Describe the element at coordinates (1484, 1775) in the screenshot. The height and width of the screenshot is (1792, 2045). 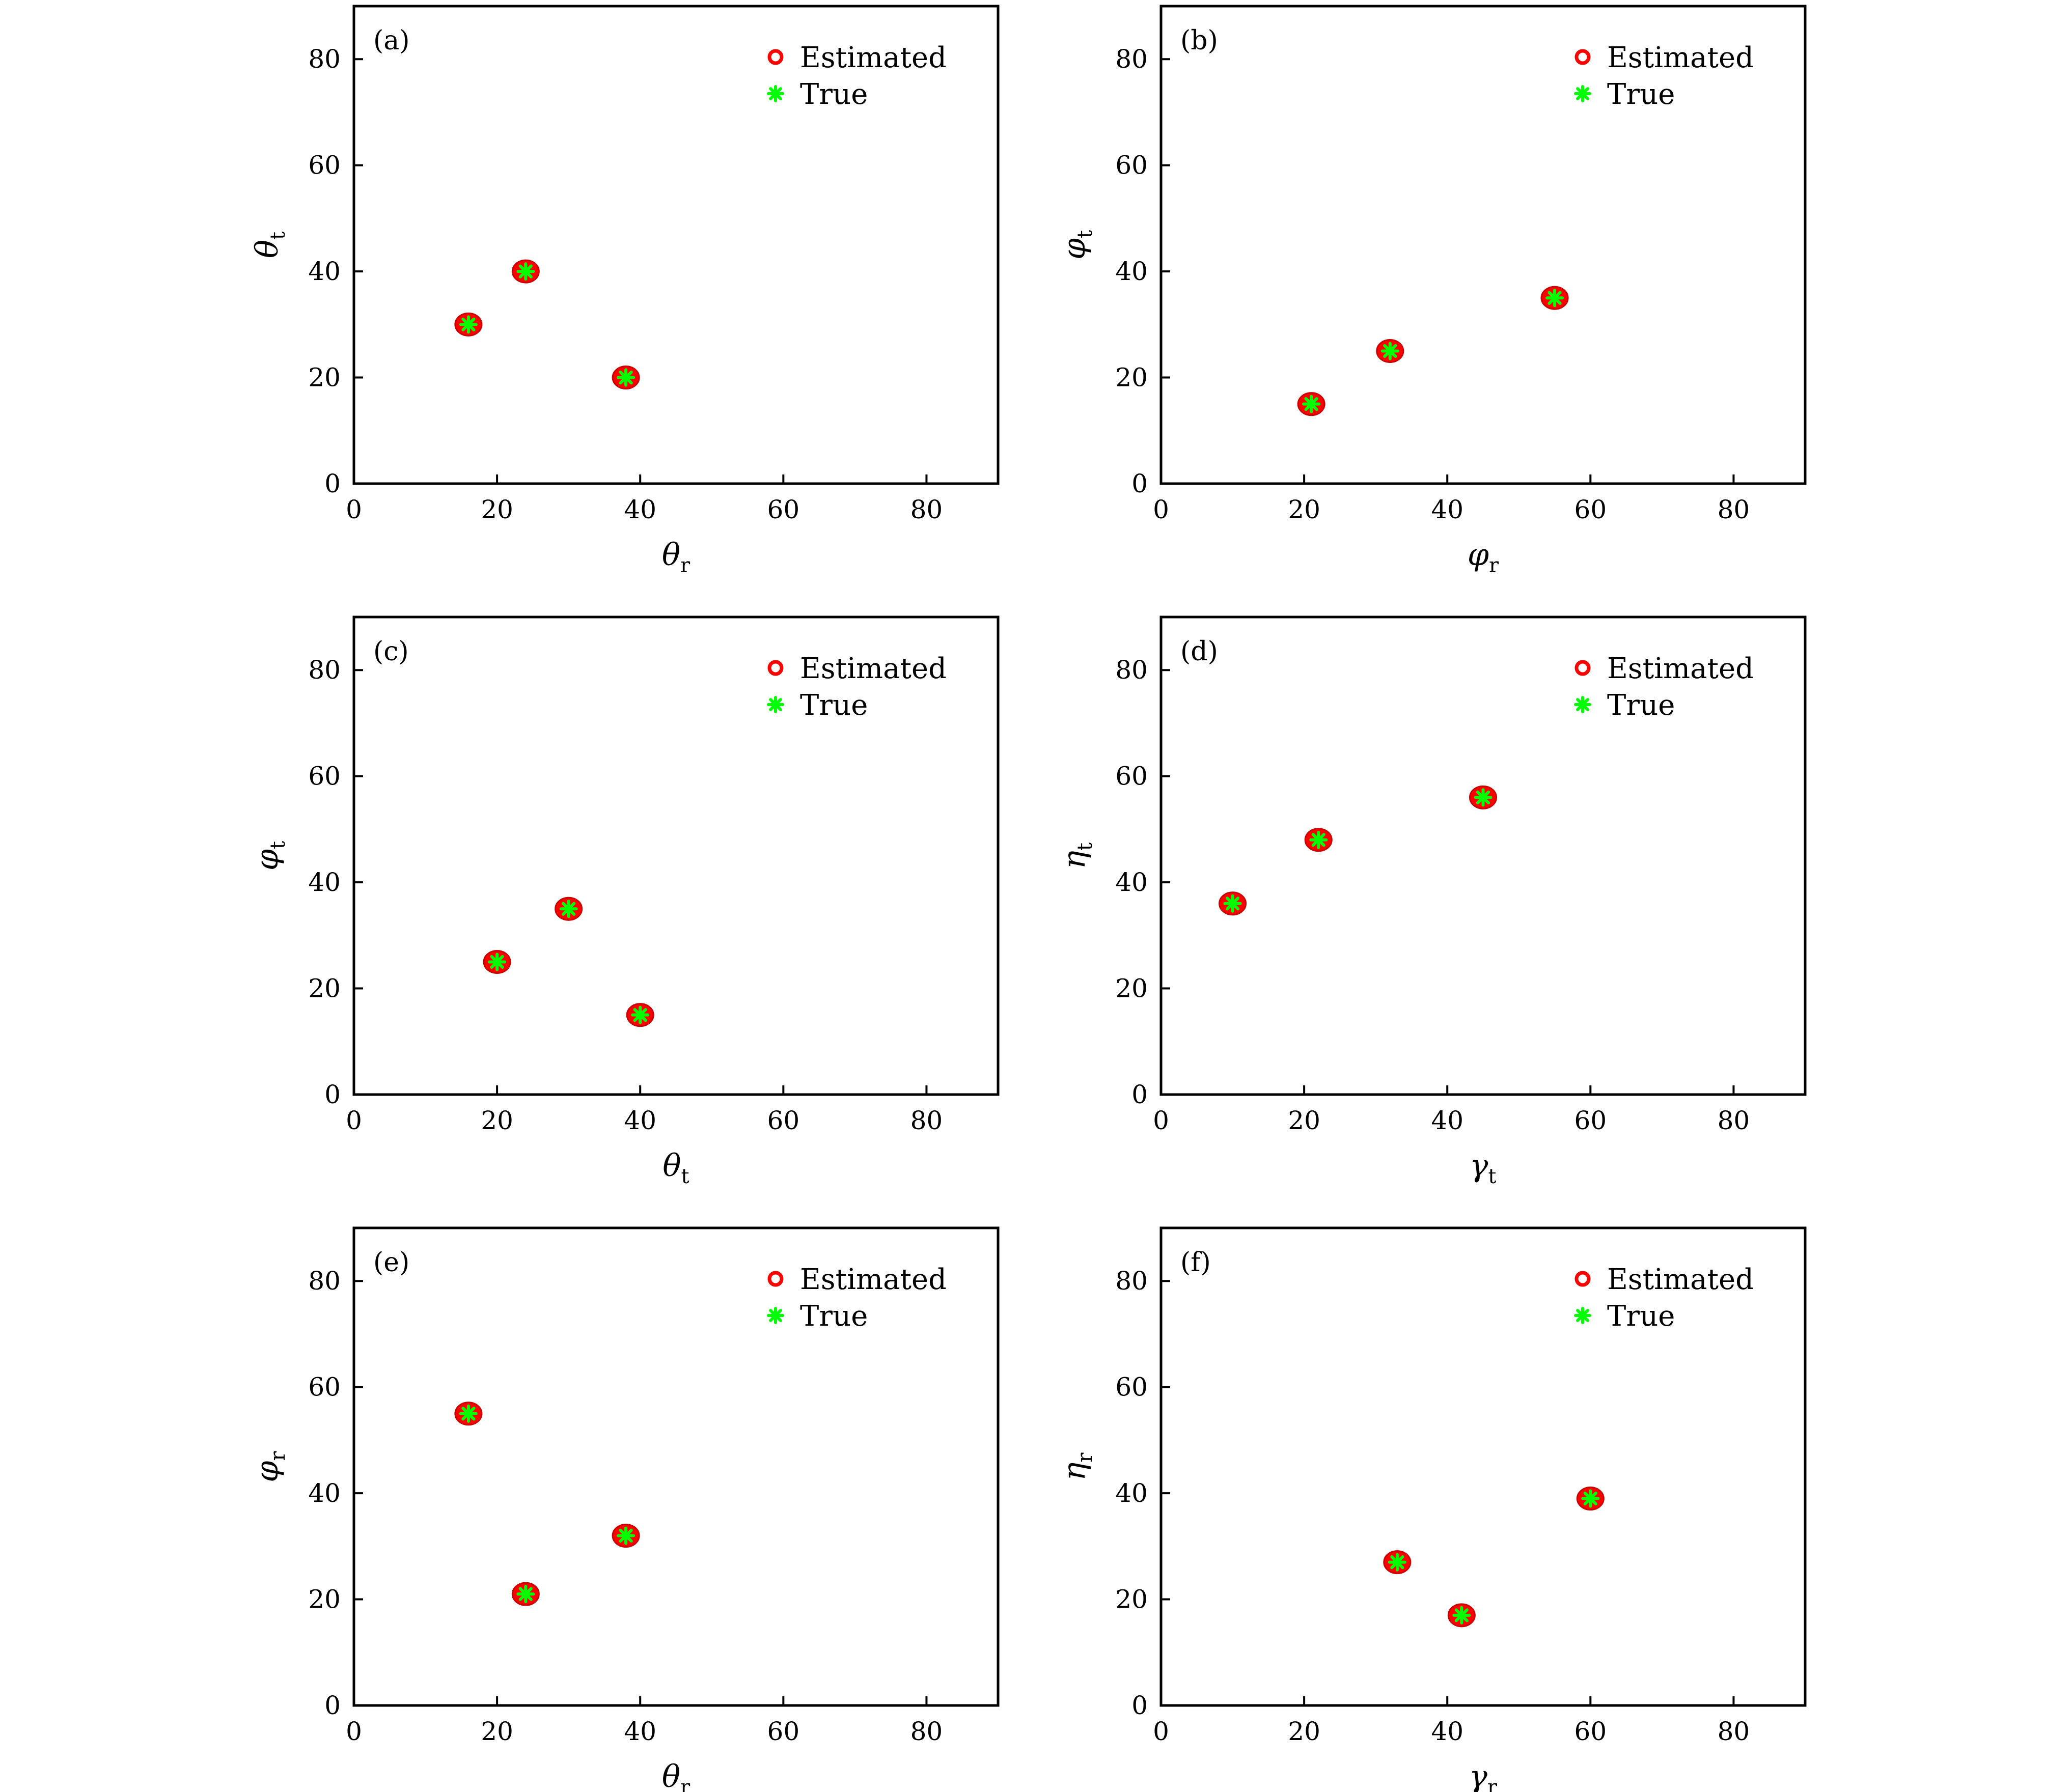
I see `x-axis-label: γr` at that location.